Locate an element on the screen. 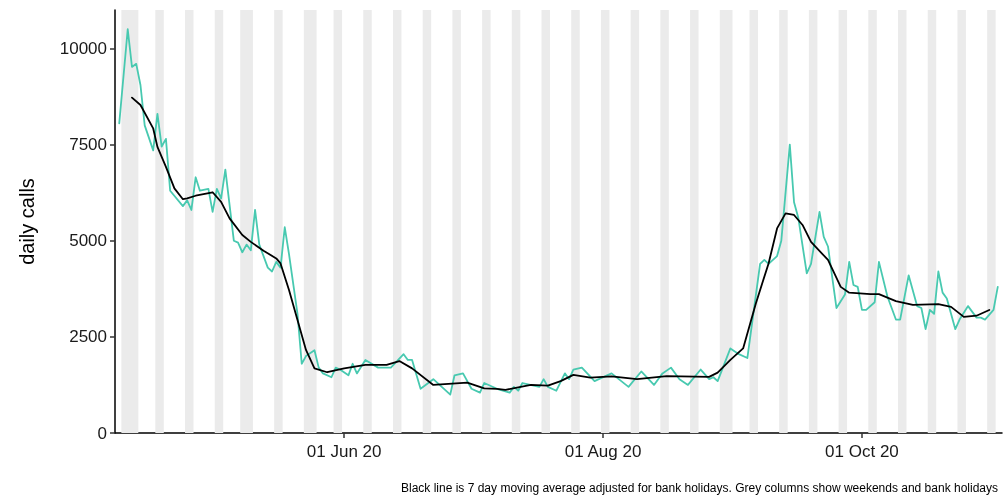  text: Black line is 7 day moving average adjusted for bank holidays. Grey columns show weekends and bank holidays is located at coordinates (699, 488).